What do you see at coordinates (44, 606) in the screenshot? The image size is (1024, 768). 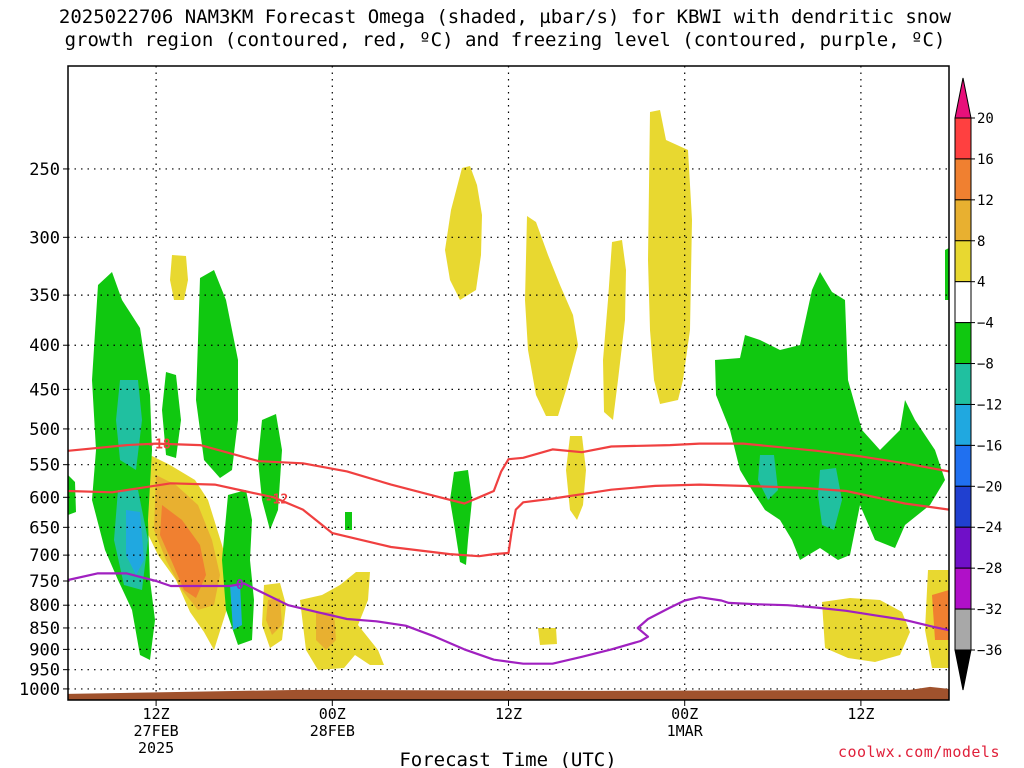 I see `y-tick-label: 800` at bounding box center [44, 606].